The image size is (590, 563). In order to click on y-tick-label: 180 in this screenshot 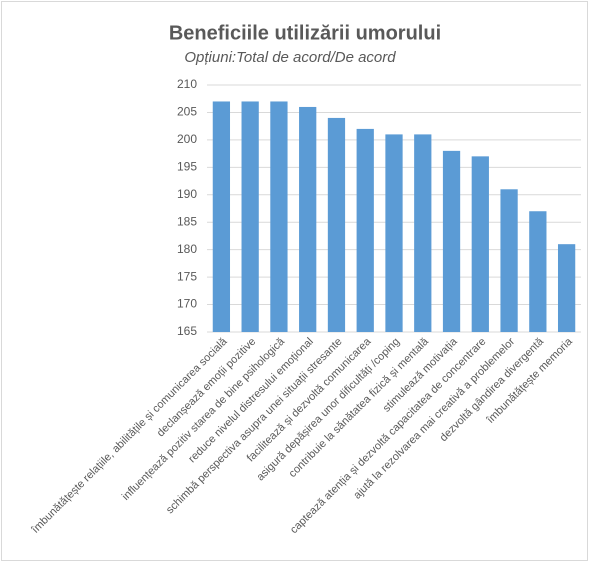, I will do `click(187, 249)`.